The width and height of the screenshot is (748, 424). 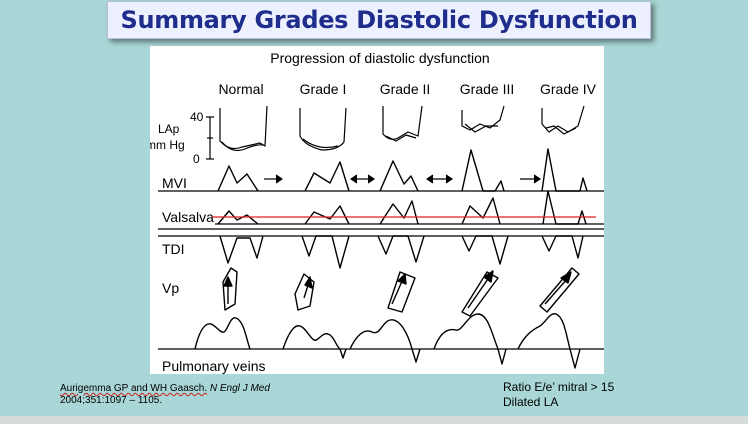 I want to click on vp-tracings, so click(x=401, y=292).